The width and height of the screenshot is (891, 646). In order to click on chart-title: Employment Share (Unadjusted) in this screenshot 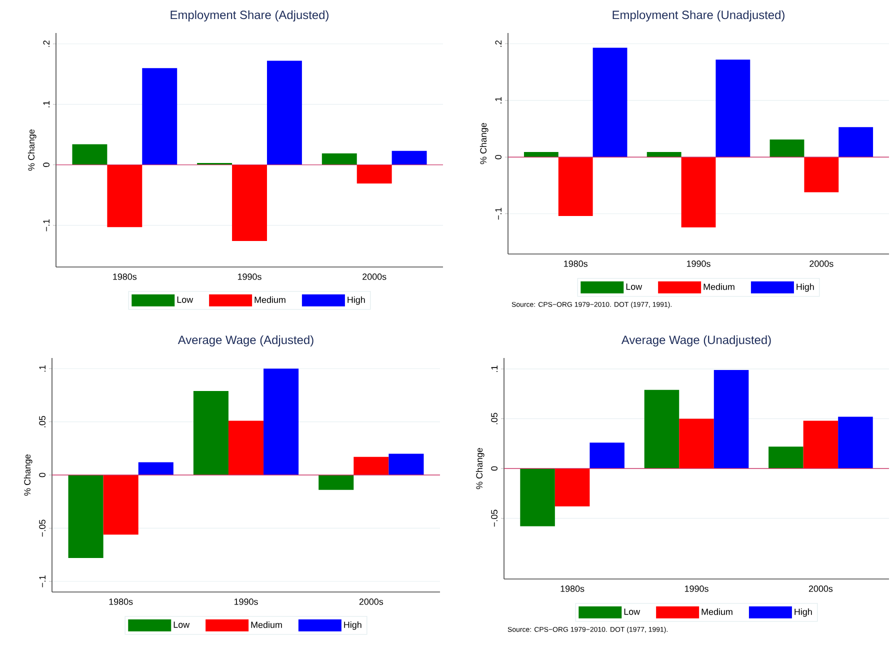, I will do `click(698, 16)`.